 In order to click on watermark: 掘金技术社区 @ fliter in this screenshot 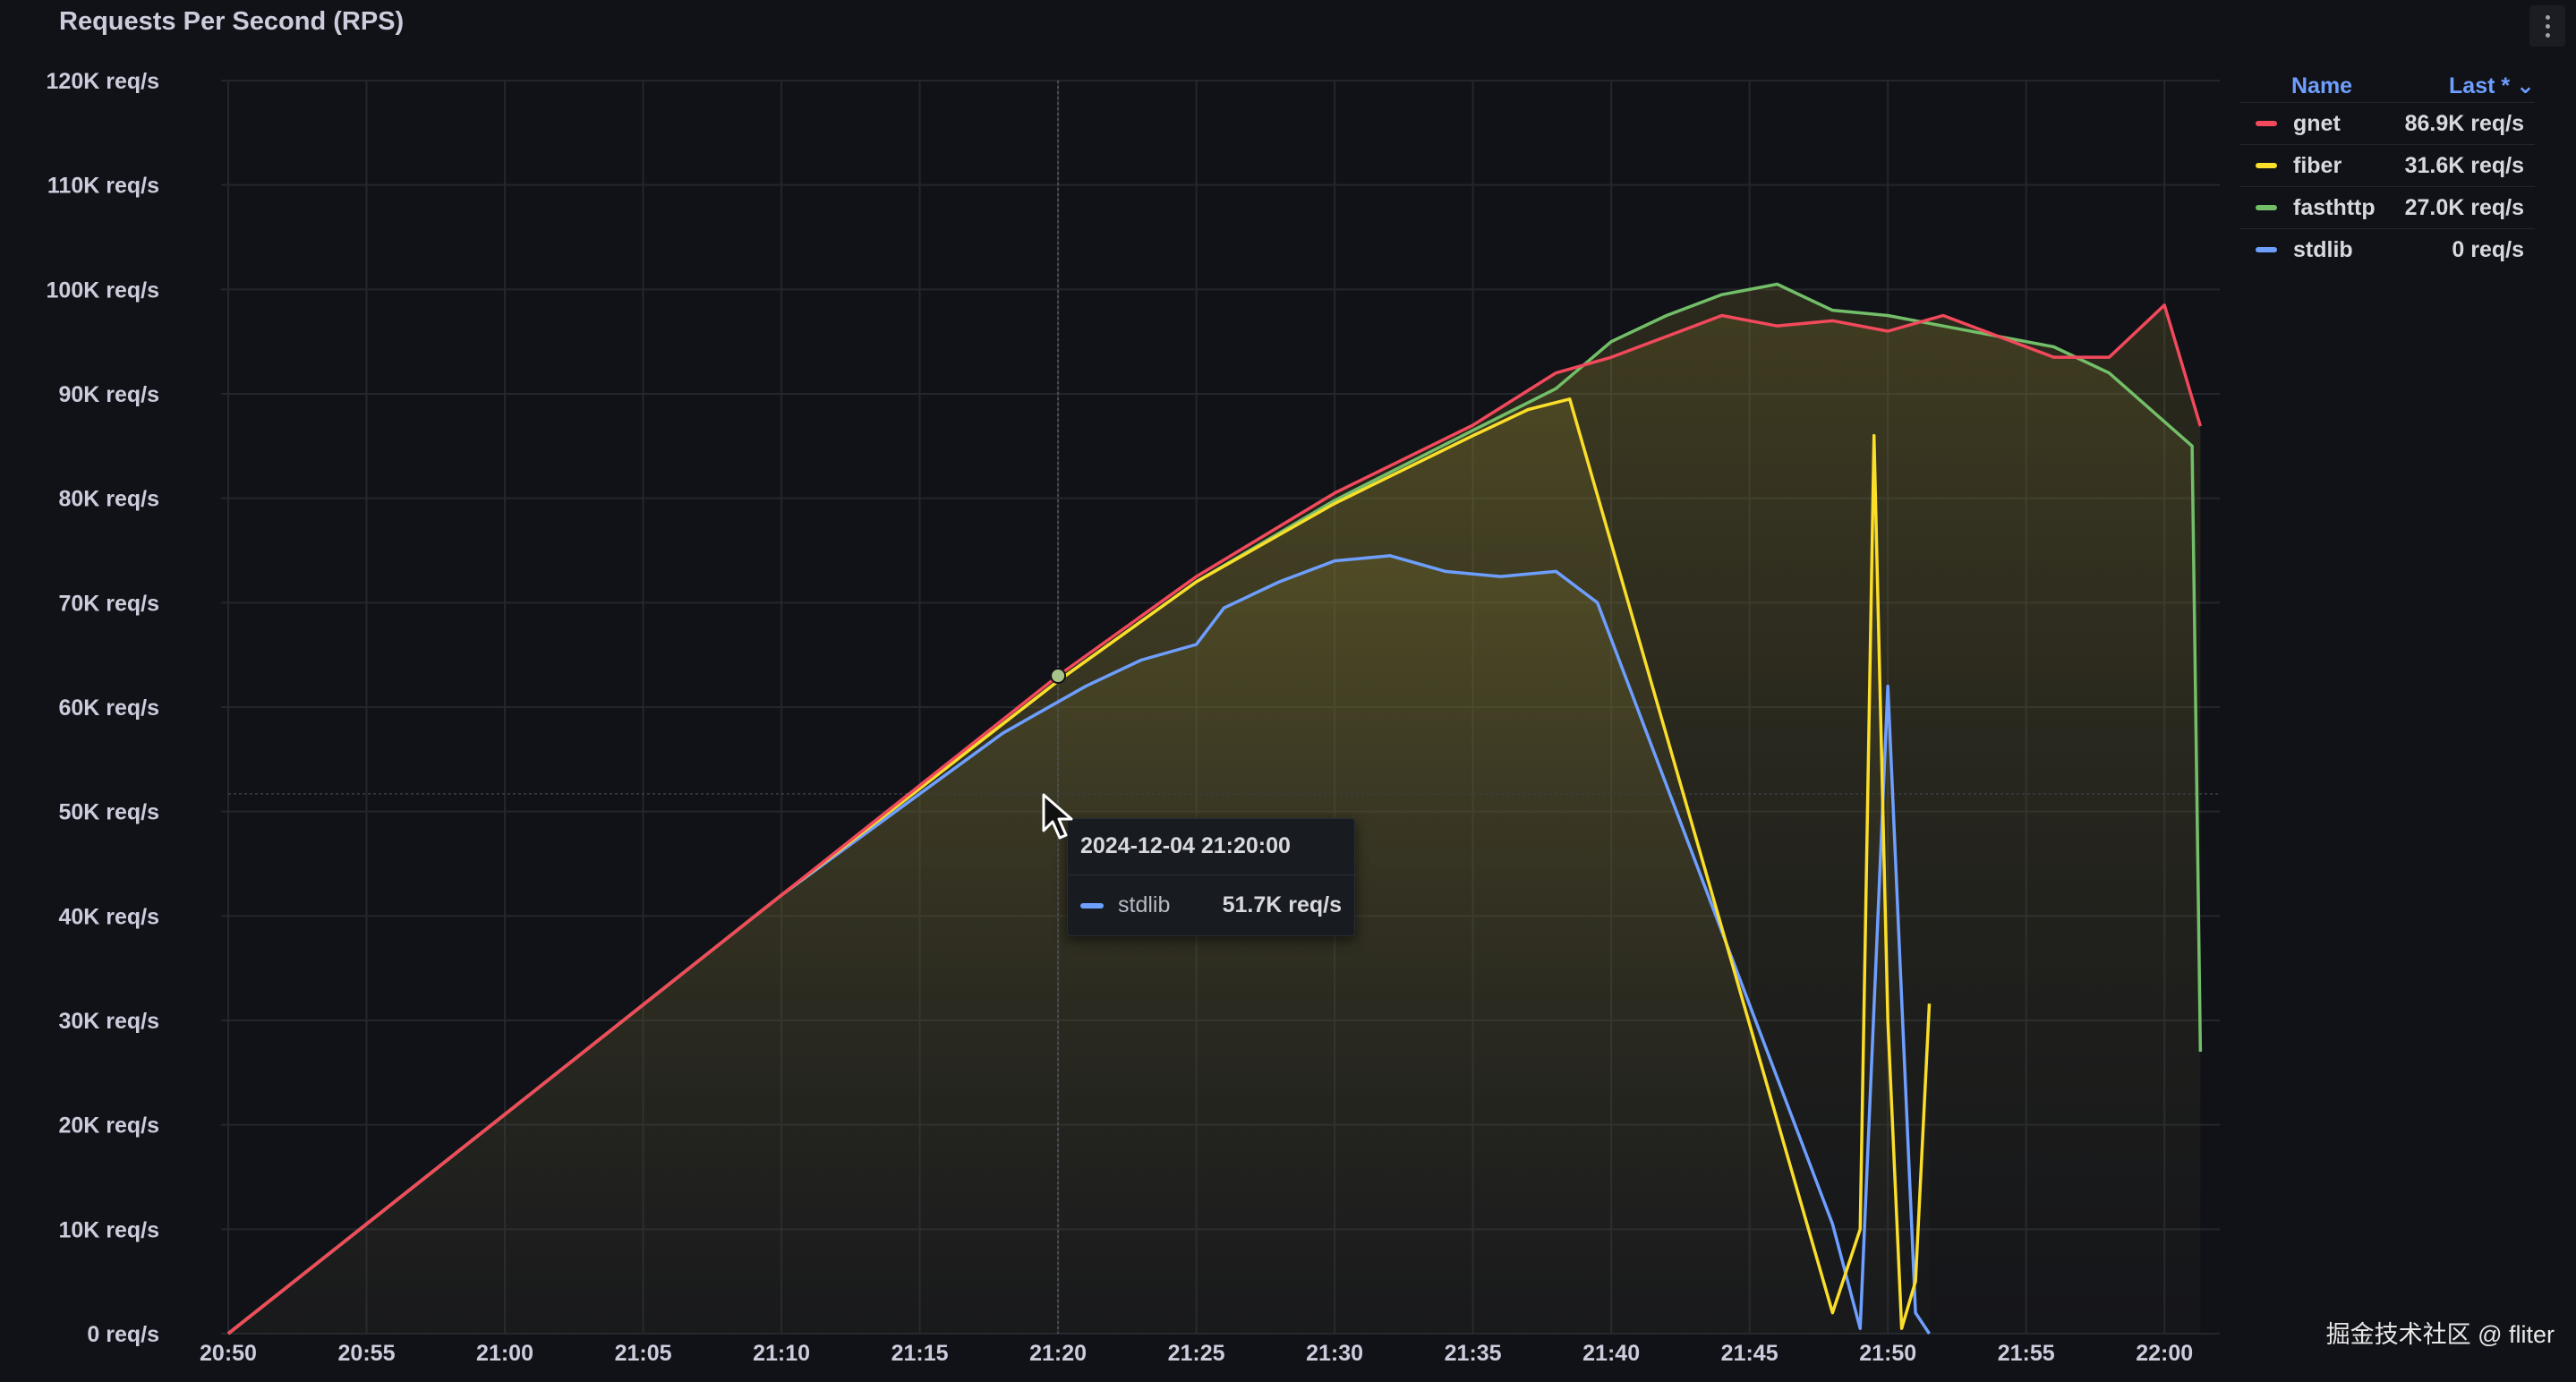, I will do `click(2440, 1334)`.